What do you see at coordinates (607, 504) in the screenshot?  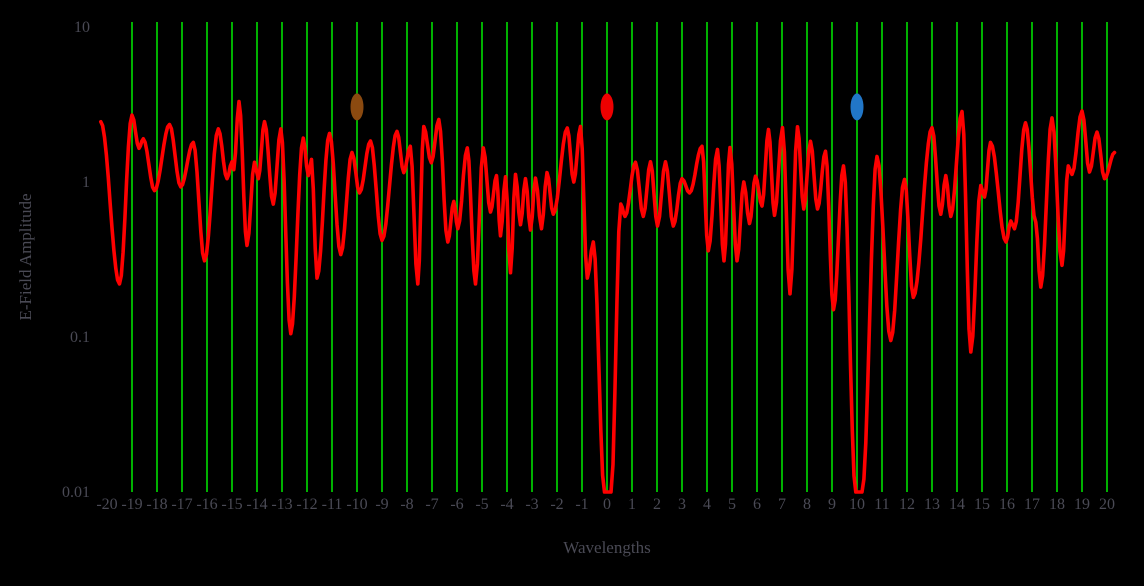 I see `x-tick-label: 0` at bounding box center [607, 504].